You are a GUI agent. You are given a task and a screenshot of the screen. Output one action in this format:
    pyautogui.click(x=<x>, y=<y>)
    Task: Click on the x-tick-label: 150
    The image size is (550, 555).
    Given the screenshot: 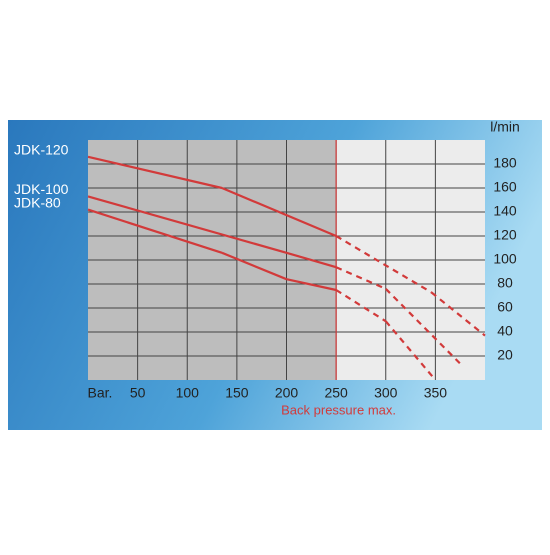 What is the action you would take?
    pyautogui.click(x=237, y=393)
    